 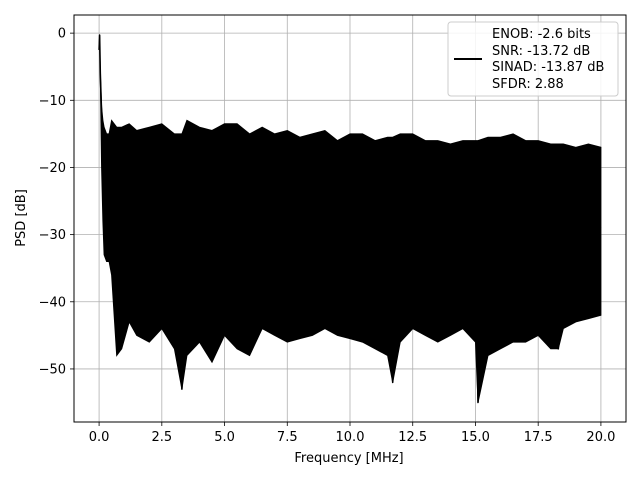 I want to click on x-tick-label: 2.5, so click(x=161, y=437).